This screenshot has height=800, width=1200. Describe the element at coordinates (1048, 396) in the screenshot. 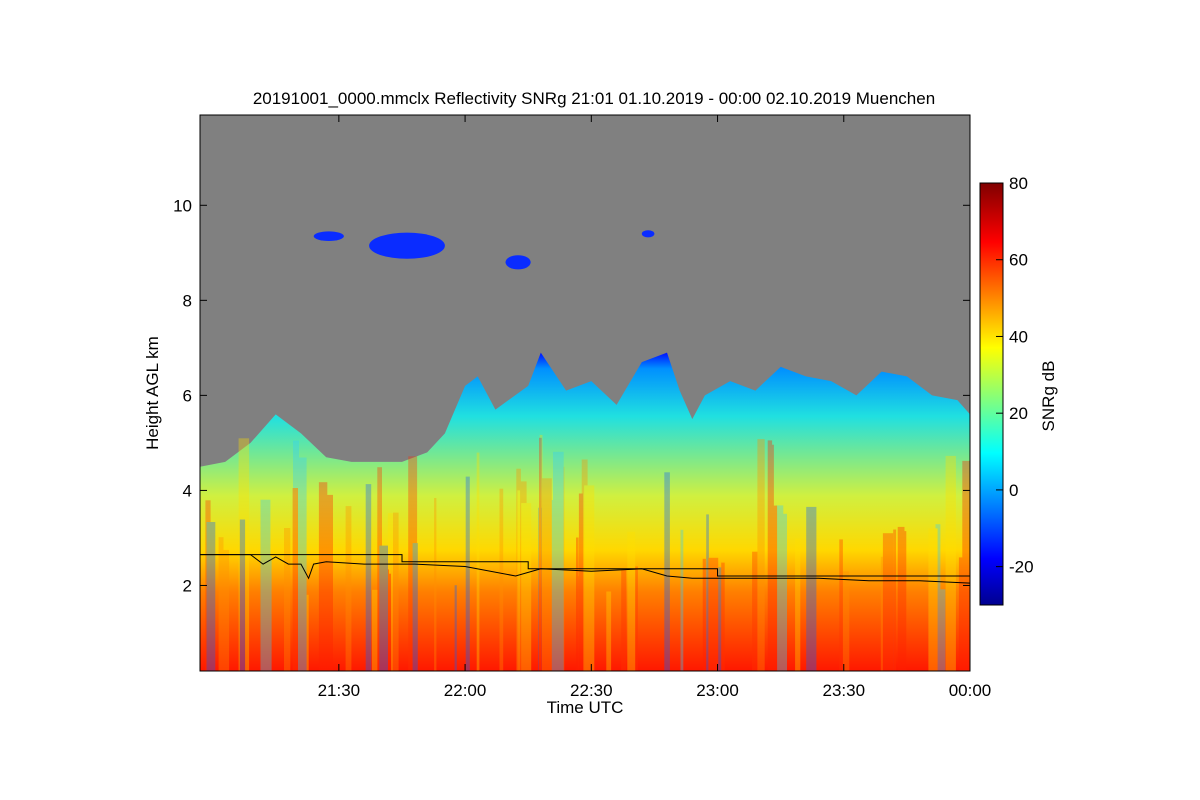

I see `colorbar-label: SNRg dB` at that location.